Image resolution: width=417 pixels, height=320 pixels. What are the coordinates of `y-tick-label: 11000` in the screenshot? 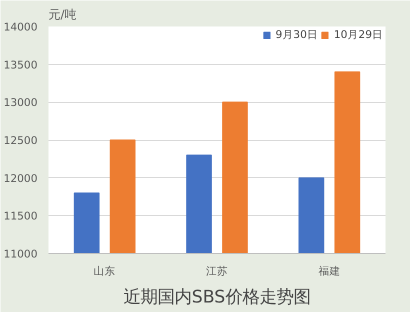 It's located at (21, 254).